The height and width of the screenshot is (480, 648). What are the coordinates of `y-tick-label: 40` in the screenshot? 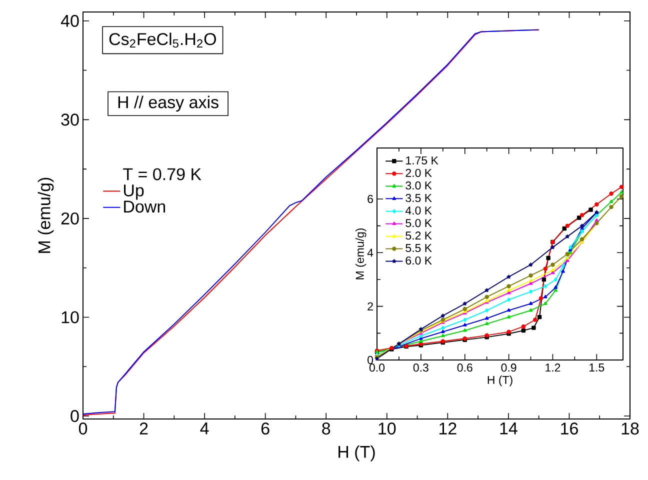 It's located at (69, 20).